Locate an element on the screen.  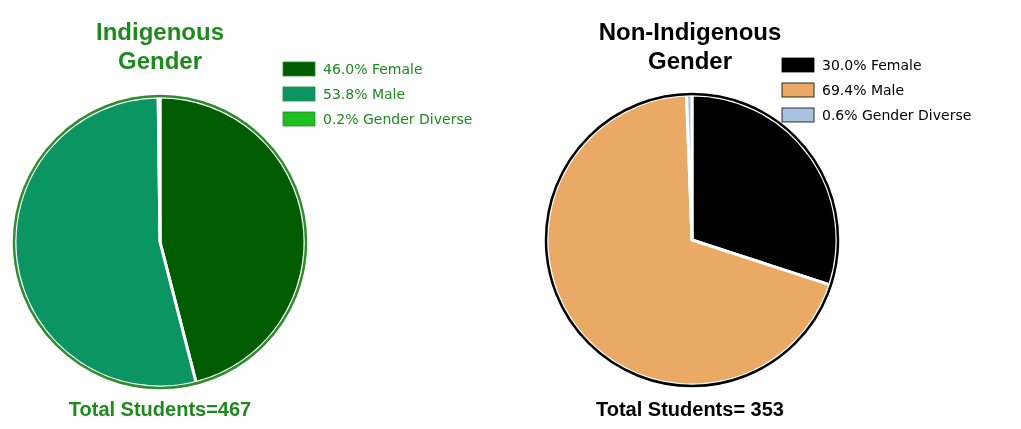
legend-label: 53.8% Male is located at coordinates (364, 94).